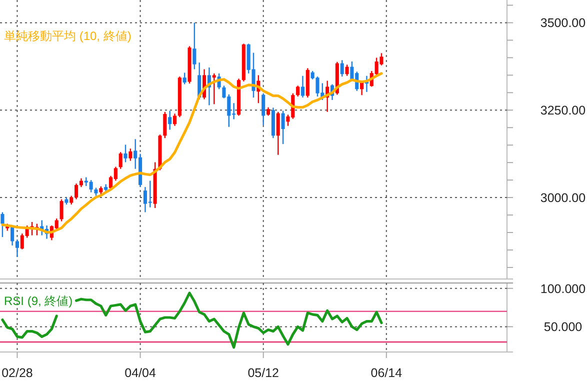  I want to click on y-tick-label: 3000.00, so click(563, 198).